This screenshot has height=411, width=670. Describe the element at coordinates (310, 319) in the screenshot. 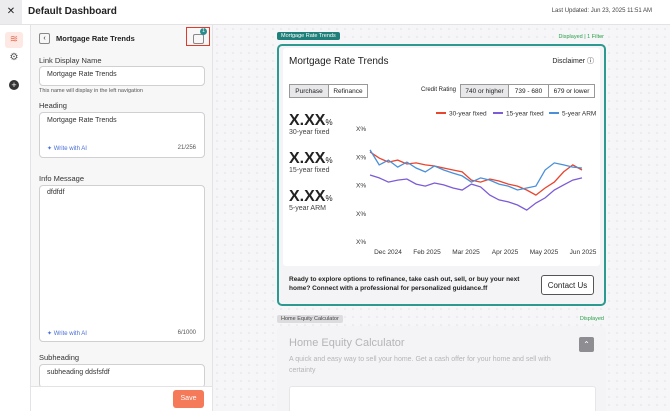

I see `widget-tag: Home Equity Calculator` at that location.